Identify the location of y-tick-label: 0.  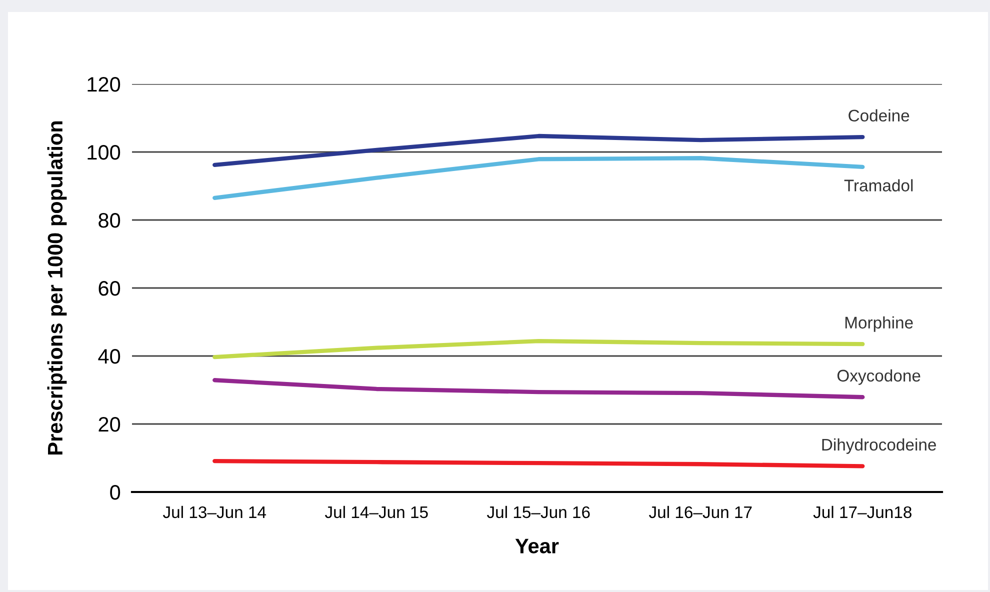
(115, 492).